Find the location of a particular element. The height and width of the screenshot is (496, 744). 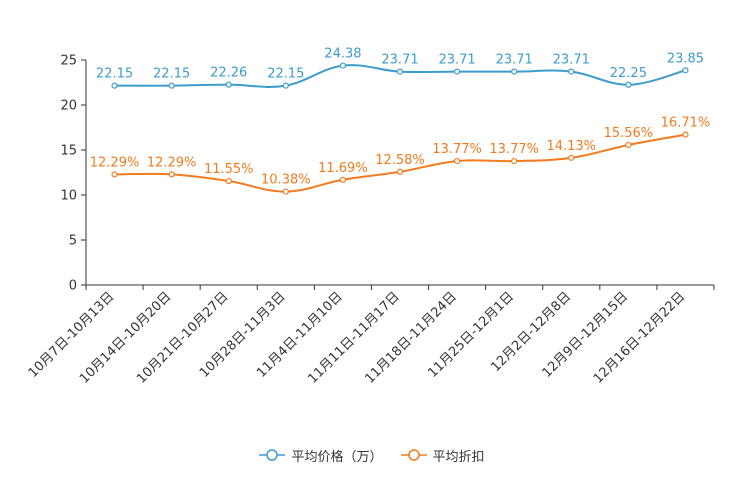

legend-marker-price is located at coordinates (272, 455).